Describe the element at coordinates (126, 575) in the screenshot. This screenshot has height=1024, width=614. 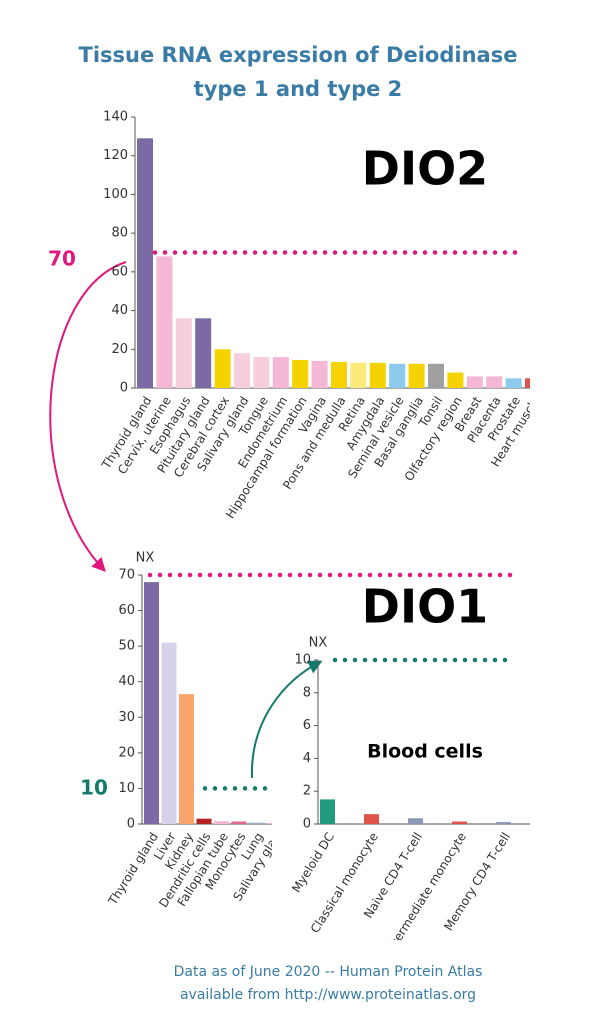
I see `y-tick-label: 70` at that location.